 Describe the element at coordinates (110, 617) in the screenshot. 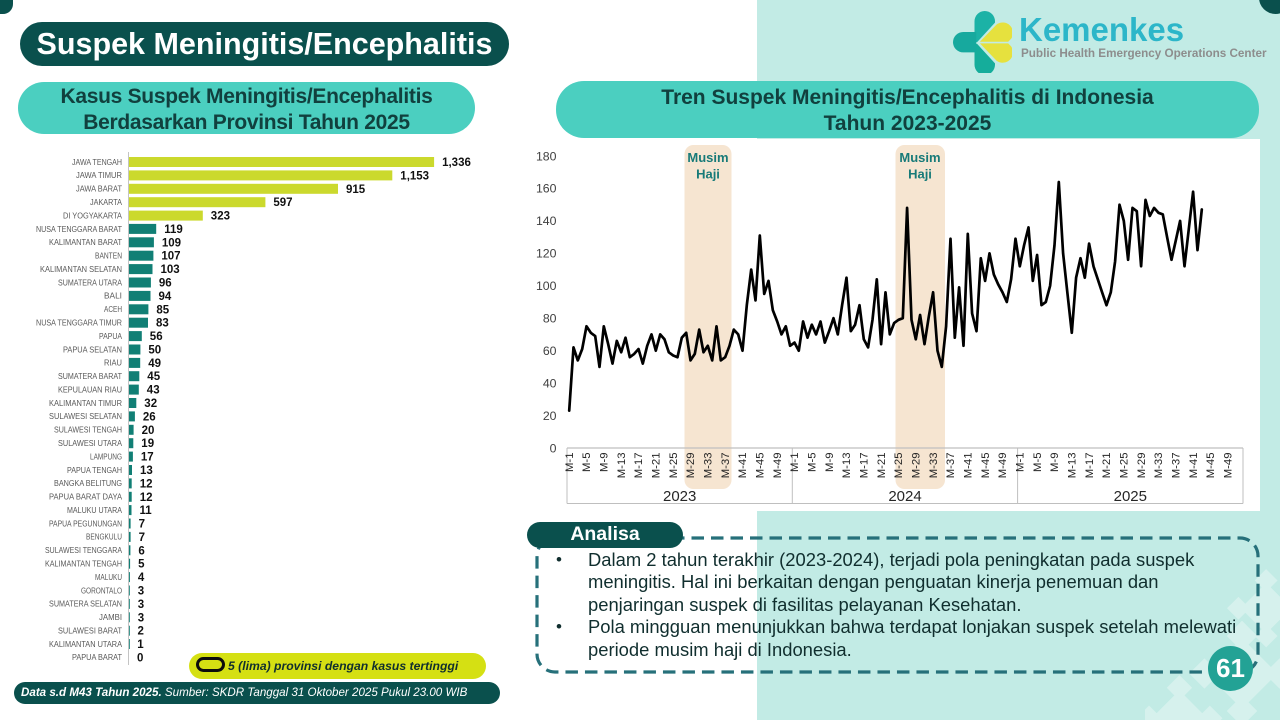

I see `svg-text: JAMBI` at that location.